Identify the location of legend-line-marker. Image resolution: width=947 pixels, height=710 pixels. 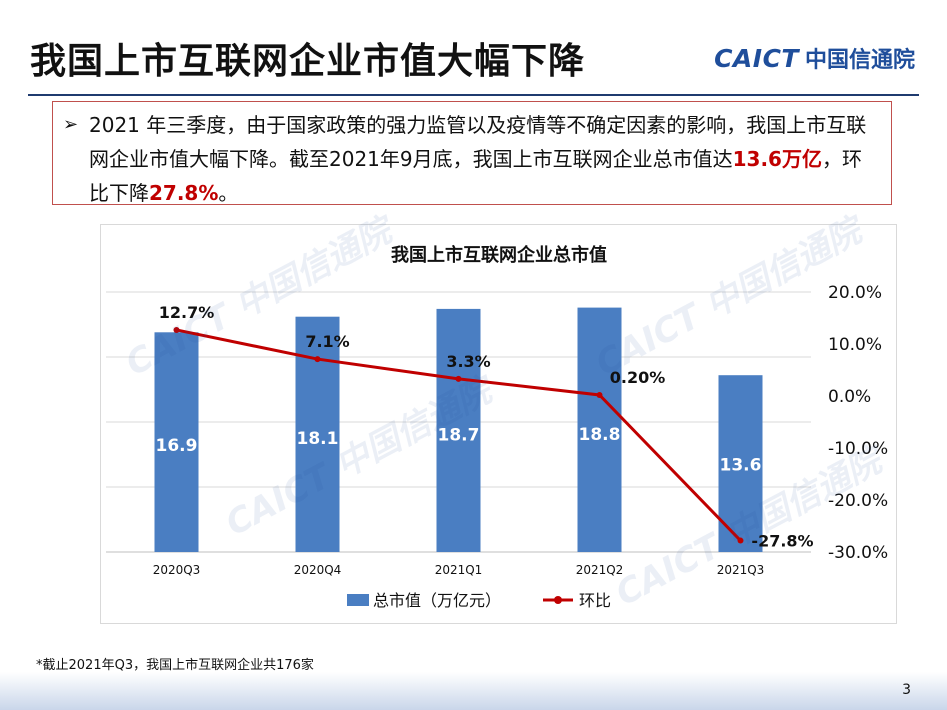
(558, 600).